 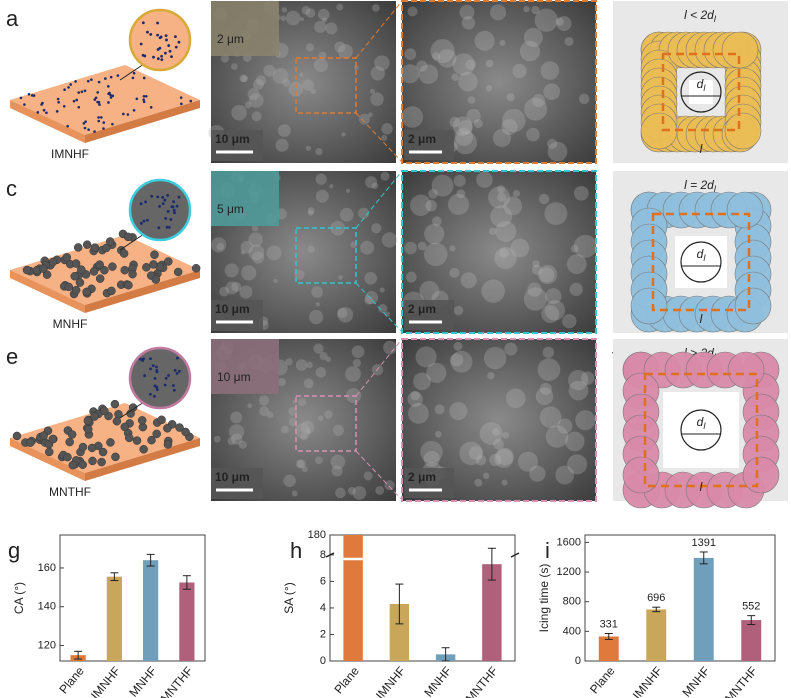 I want to click on x-tick-label: IMNHF, so click(x=390, y=681).